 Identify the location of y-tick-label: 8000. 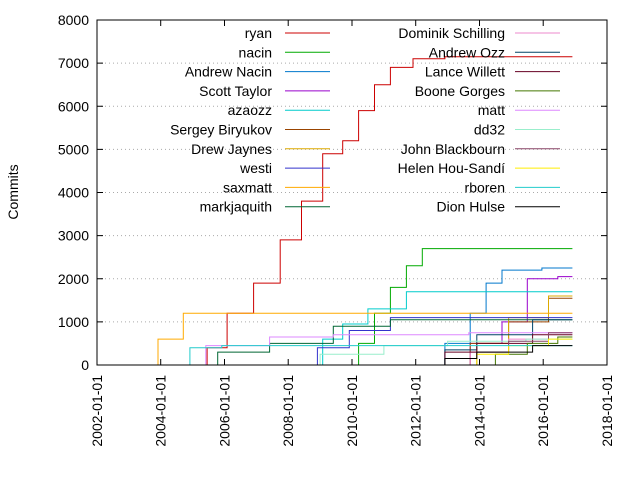
(73, 20).